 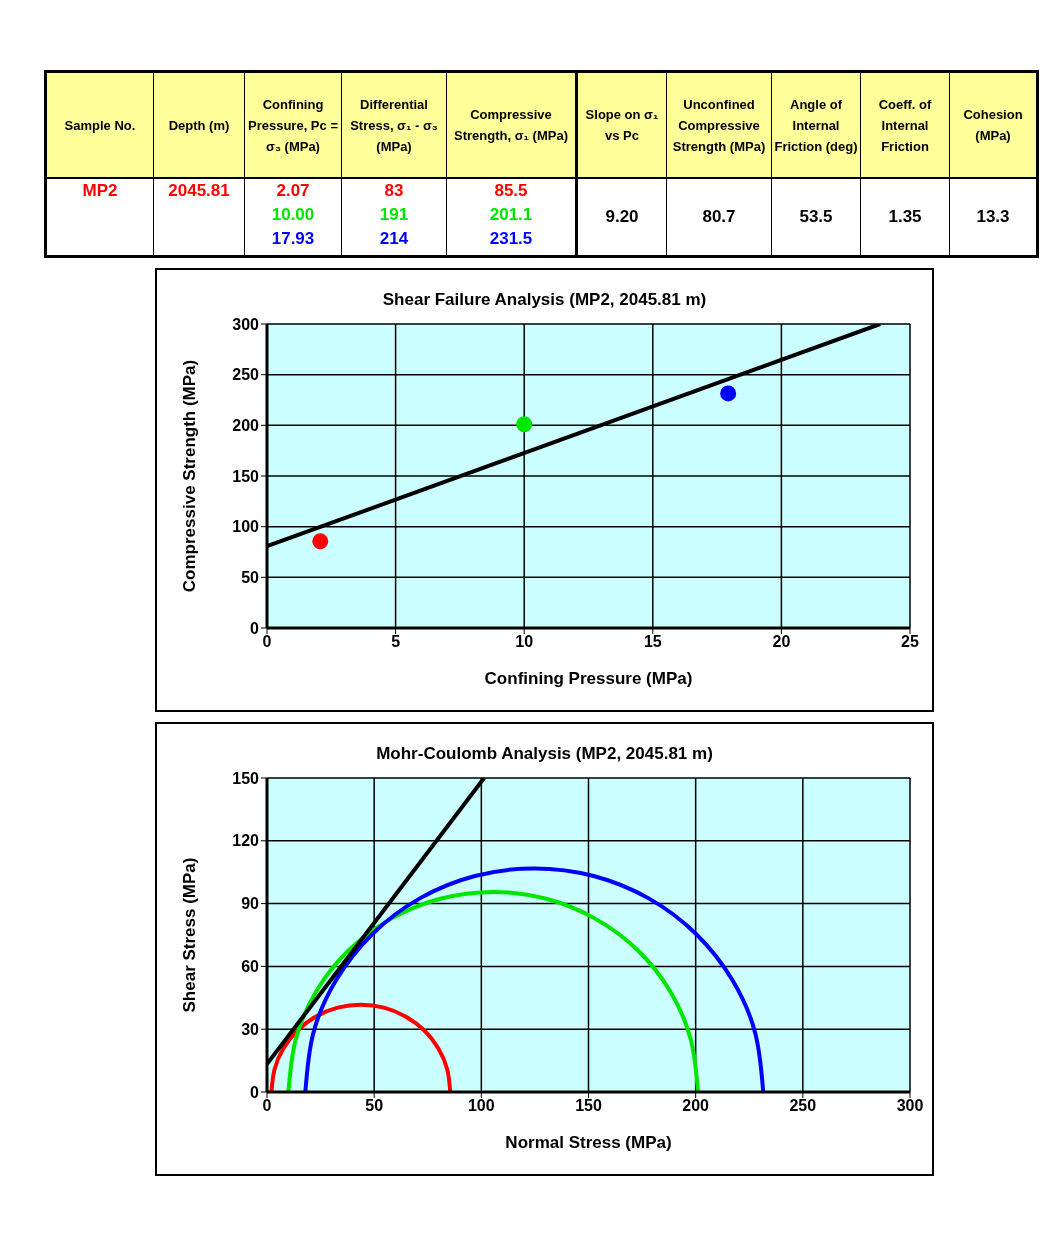 I want to click on data-label: 201.1, so click(x=511, y=215).